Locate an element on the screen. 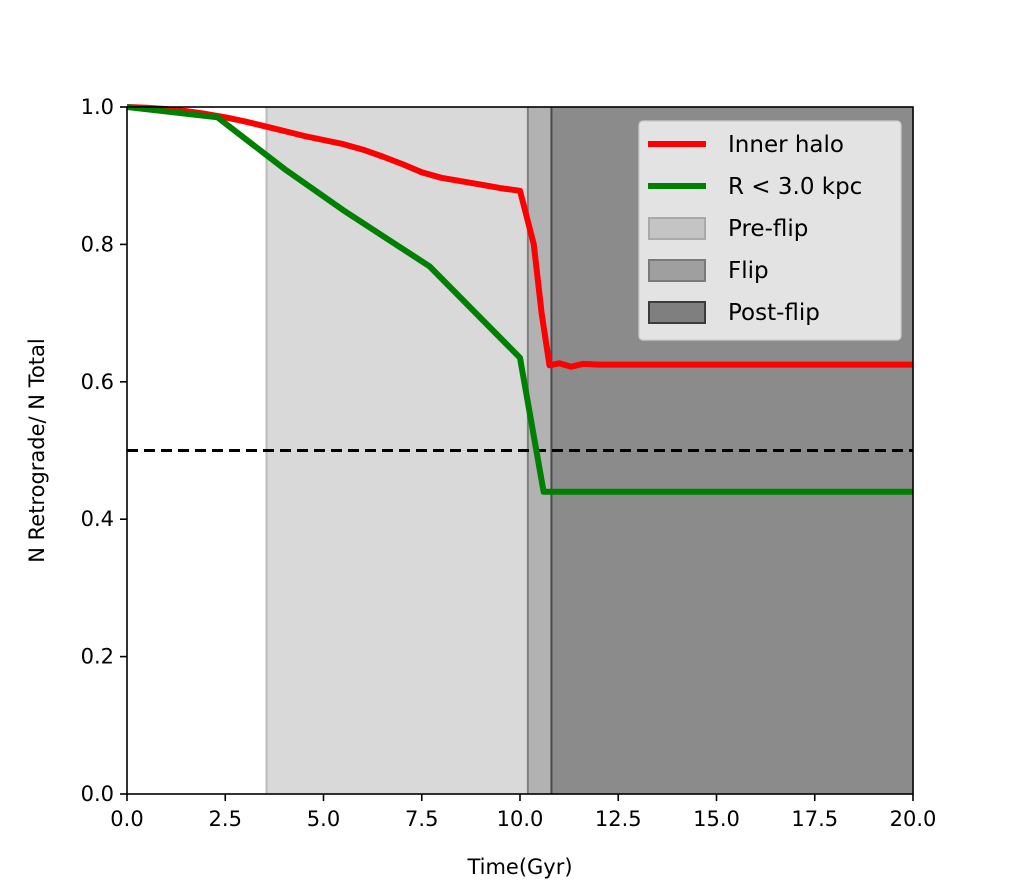  y-tick-label: 0.6 is located at coordinates (97, 382).